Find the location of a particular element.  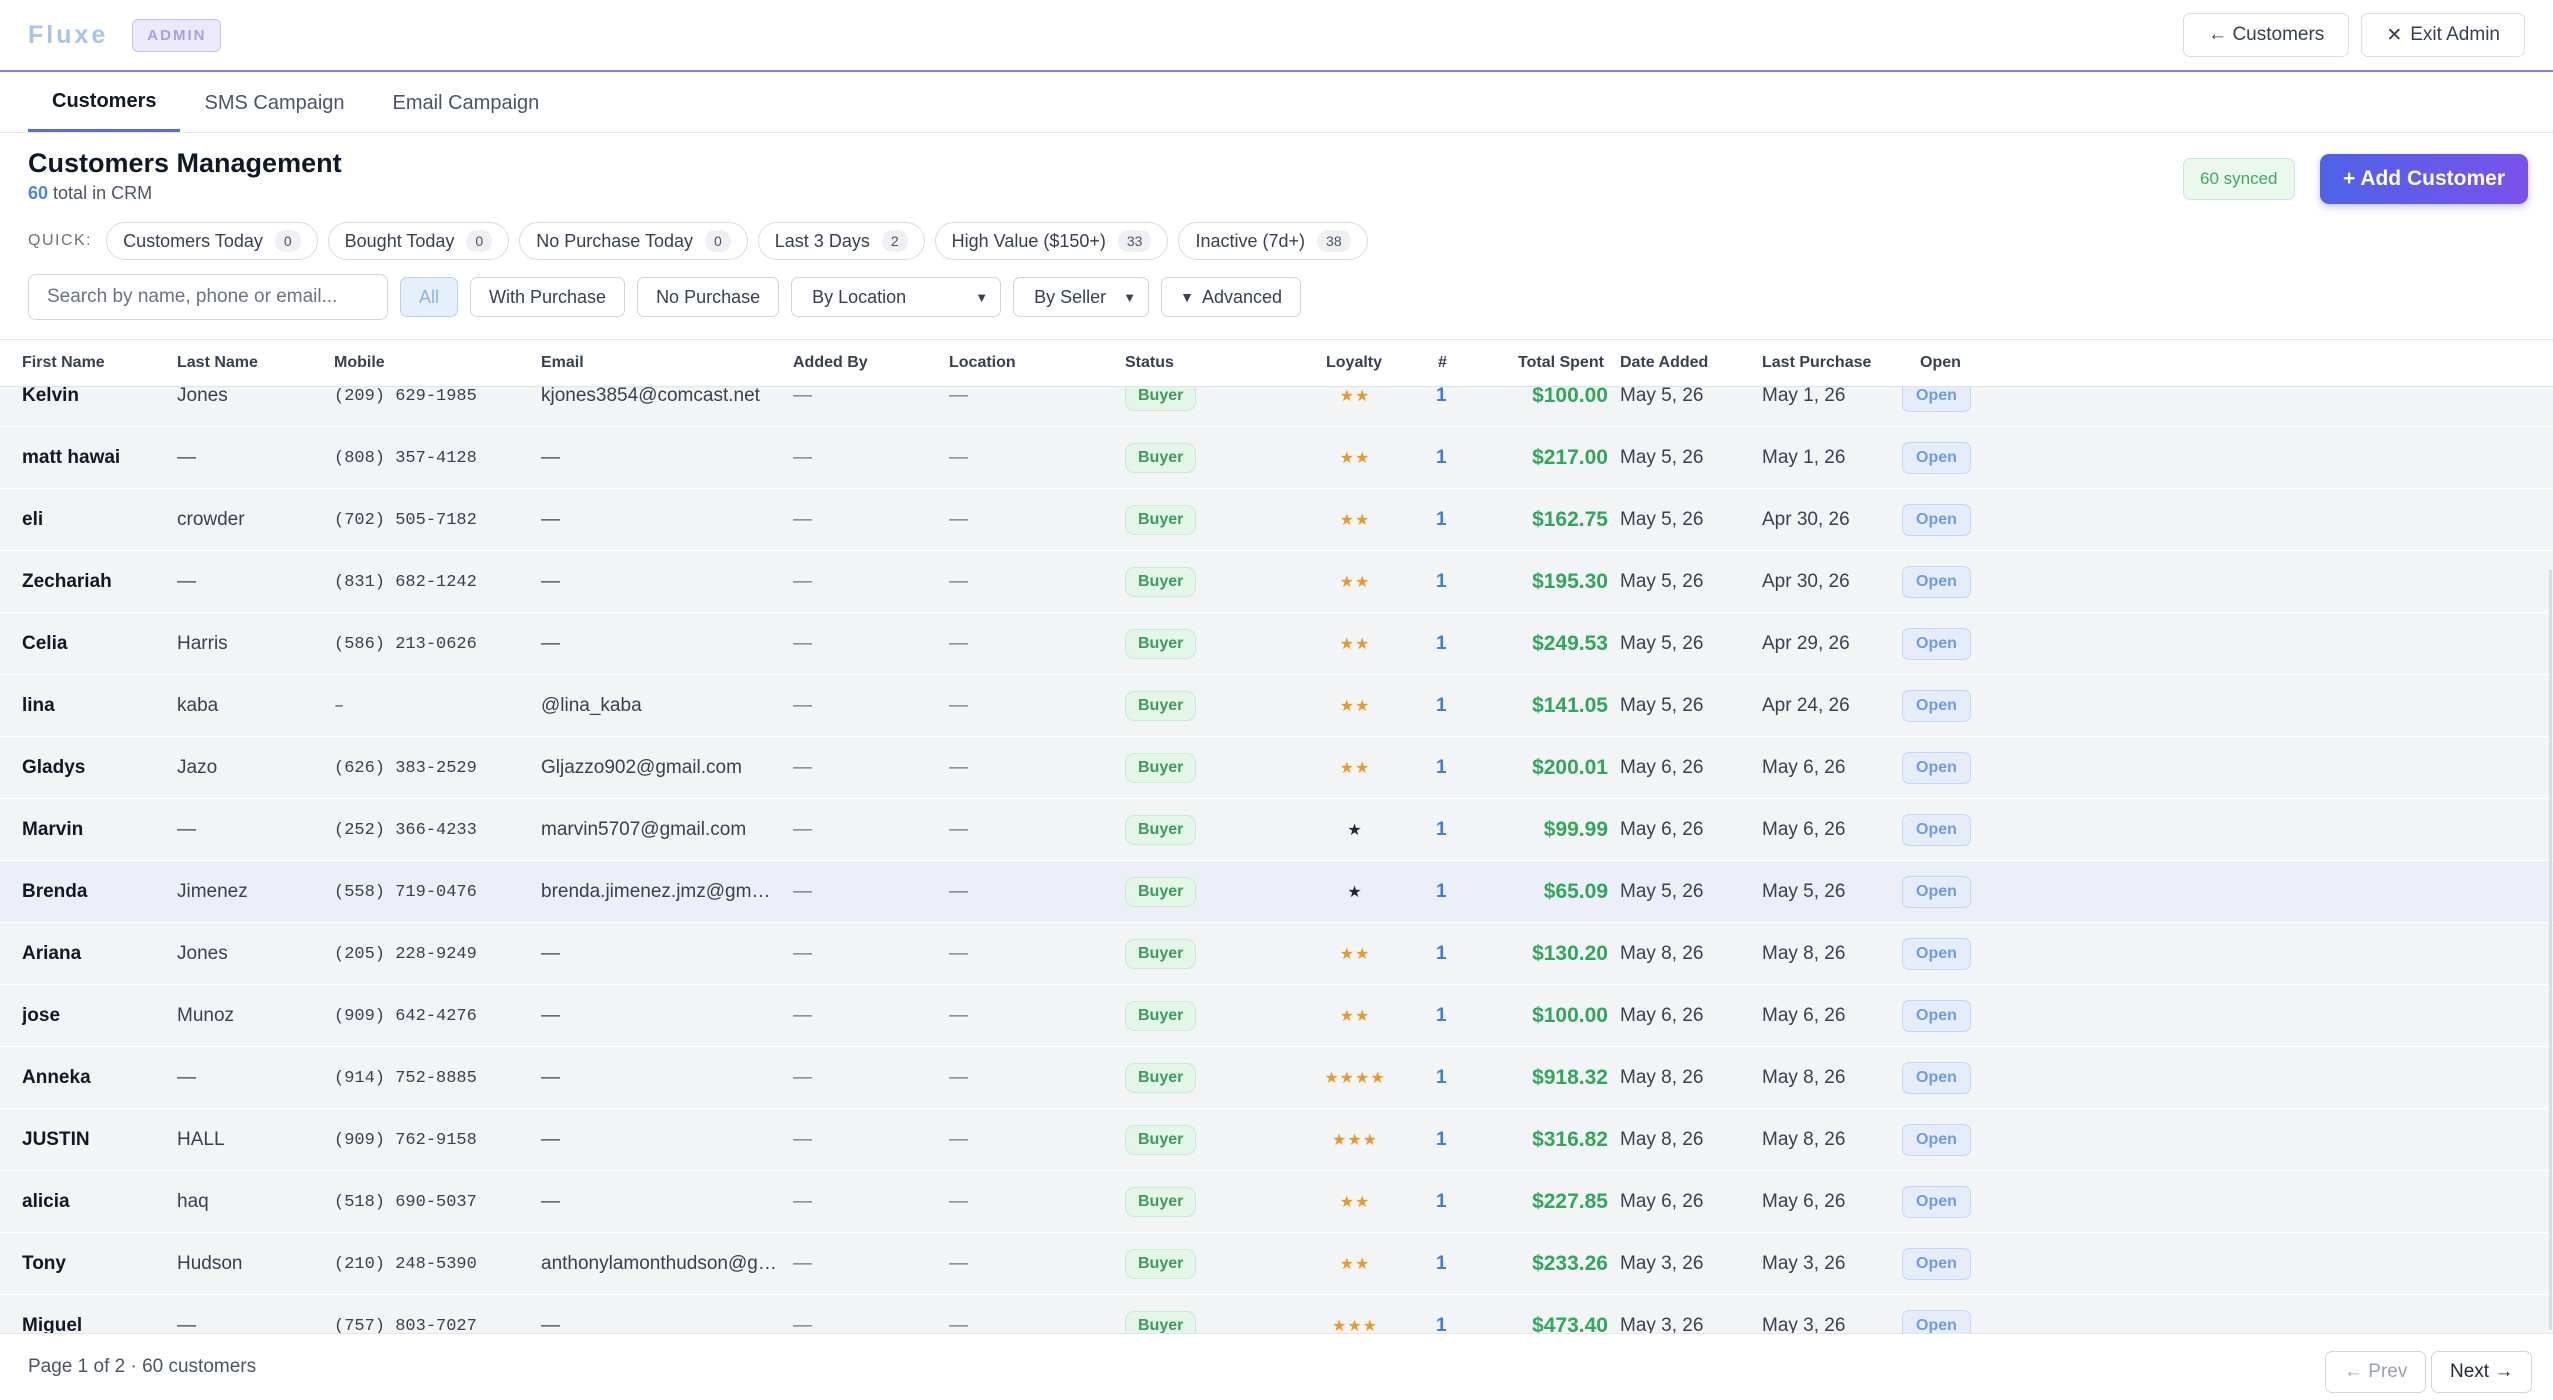

tab-customers: Customers is located at coordinates (104, 103).